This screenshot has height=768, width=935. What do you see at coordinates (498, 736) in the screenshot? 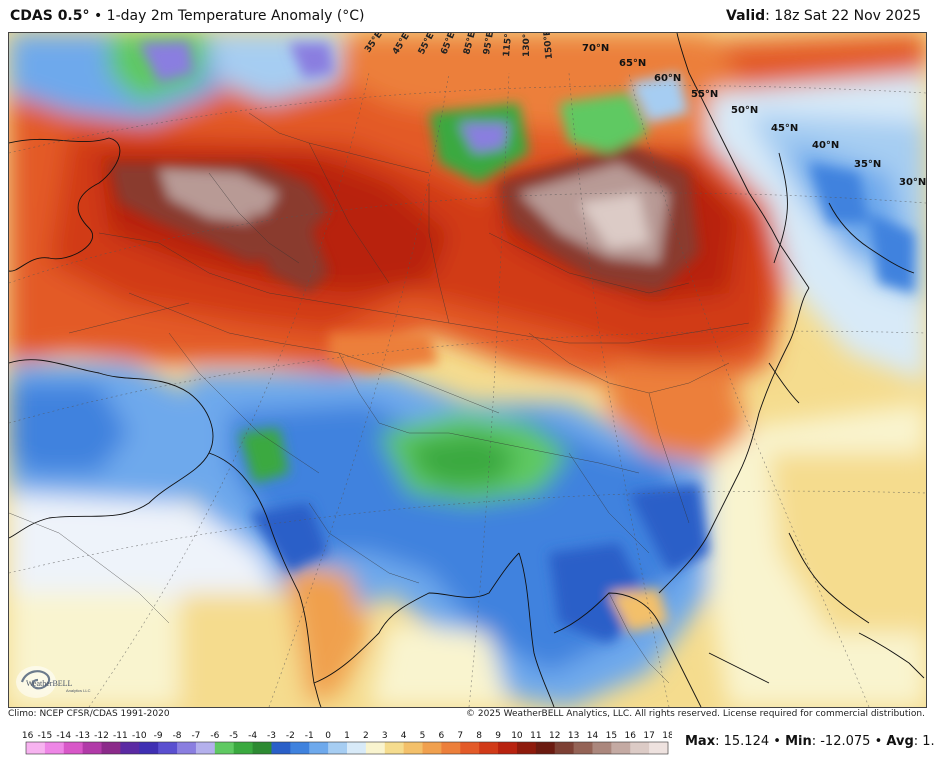
I see `legend-tick-label: 9` at bounding box center [498, 736].